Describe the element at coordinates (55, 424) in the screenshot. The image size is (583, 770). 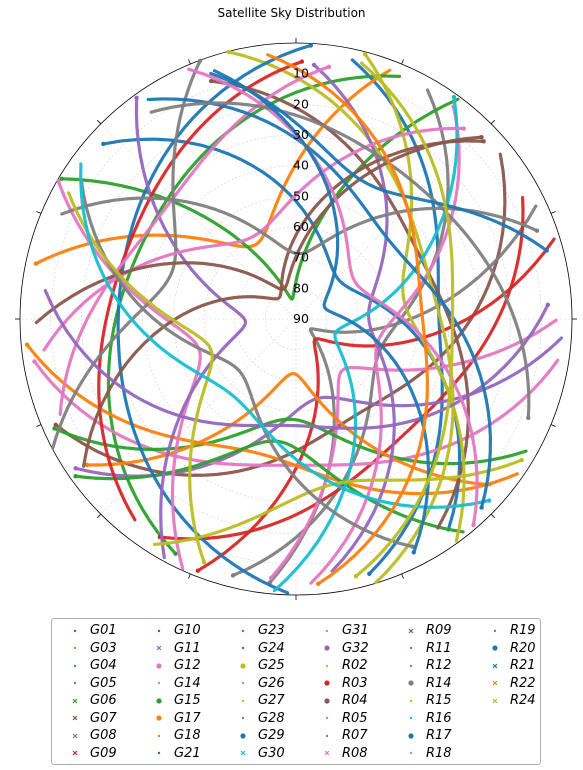
I see `track-end-G07` at that location.